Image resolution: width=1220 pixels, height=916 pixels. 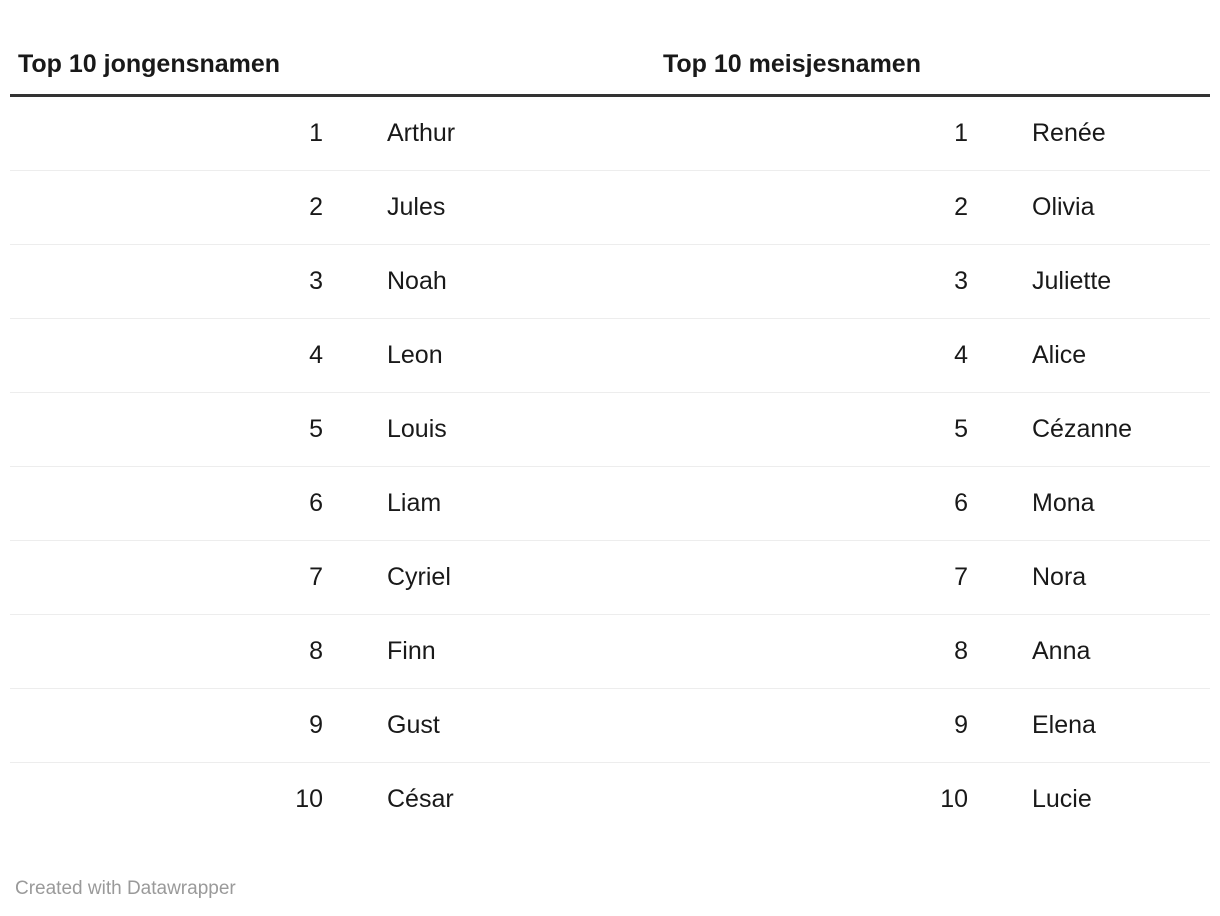 What do you see at coordinates (316, 503) in the screenshot?
I see `boys-rank: 6` at bounding box center [316, 503].